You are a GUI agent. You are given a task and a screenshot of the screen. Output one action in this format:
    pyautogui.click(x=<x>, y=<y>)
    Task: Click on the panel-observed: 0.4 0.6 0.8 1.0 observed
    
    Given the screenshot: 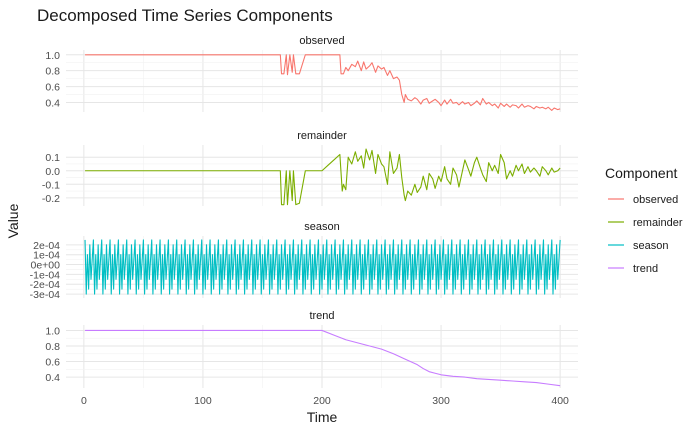 What is the action you would take?
    pyautogui.click(x=311, y=73)
    